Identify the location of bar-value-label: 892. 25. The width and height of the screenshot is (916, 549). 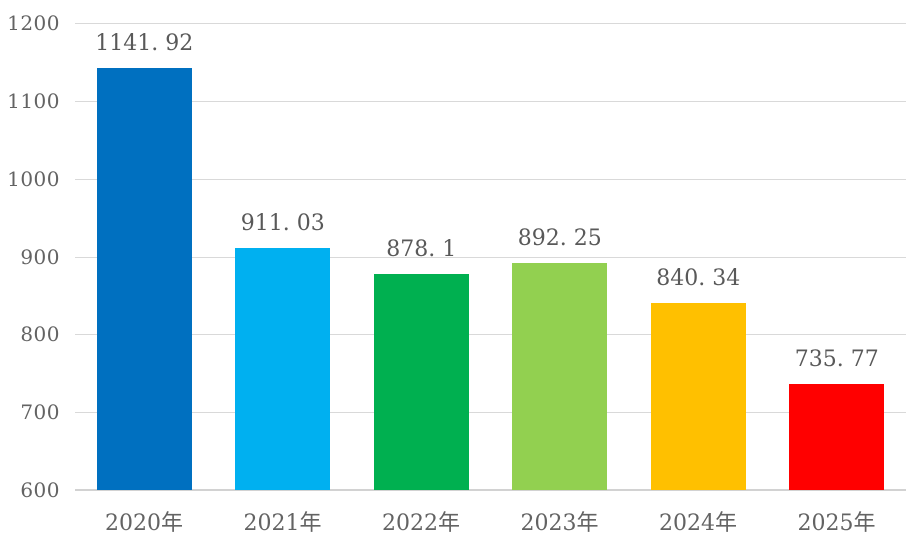
(559, 238).